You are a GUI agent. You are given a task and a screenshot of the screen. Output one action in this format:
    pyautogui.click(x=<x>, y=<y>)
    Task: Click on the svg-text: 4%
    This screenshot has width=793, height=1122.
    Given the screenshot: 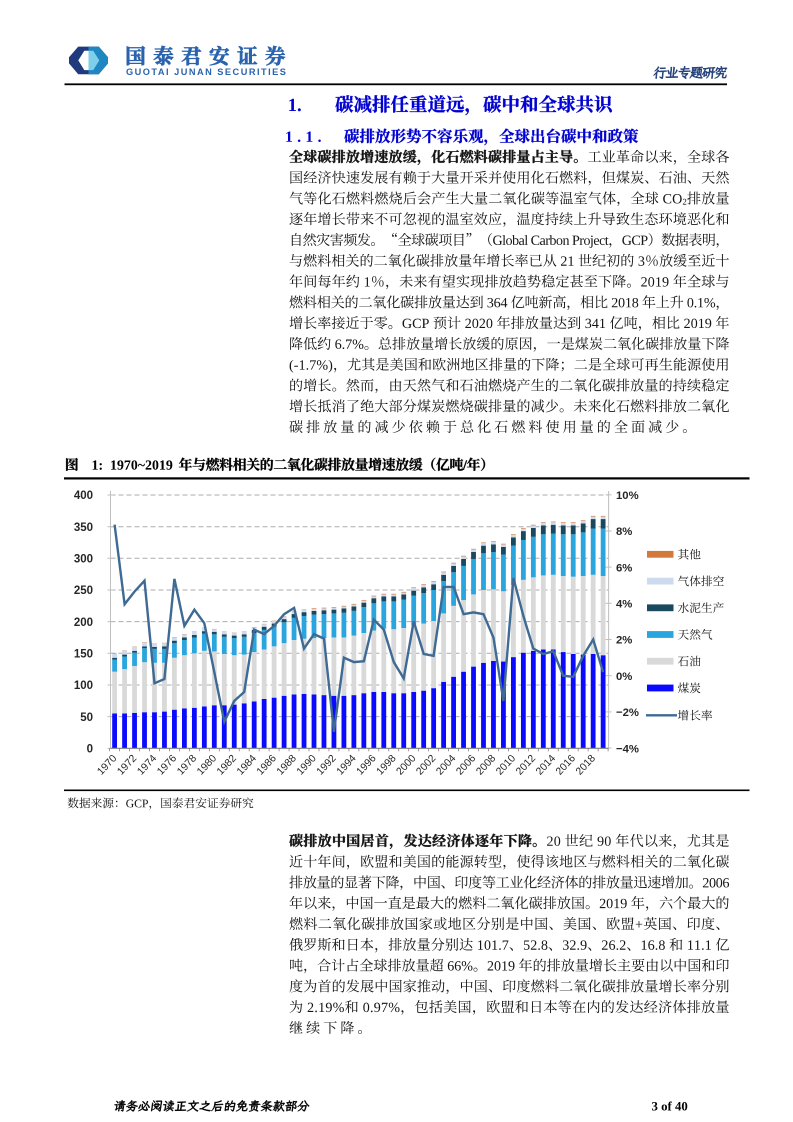 What is the action you would take?
    pyautogui.click(x=624, y=605)
    